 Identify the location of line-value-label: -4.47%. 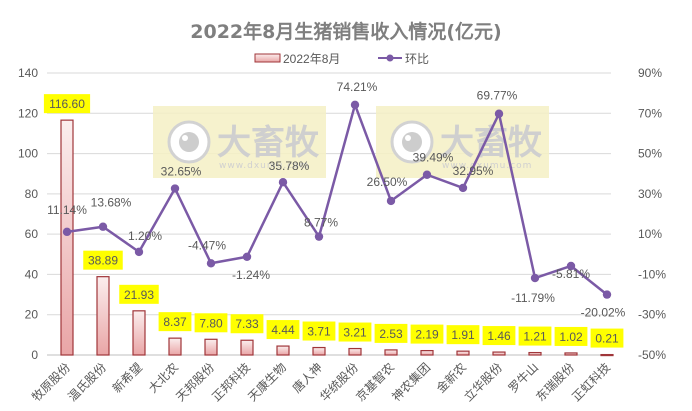
(207, 245).